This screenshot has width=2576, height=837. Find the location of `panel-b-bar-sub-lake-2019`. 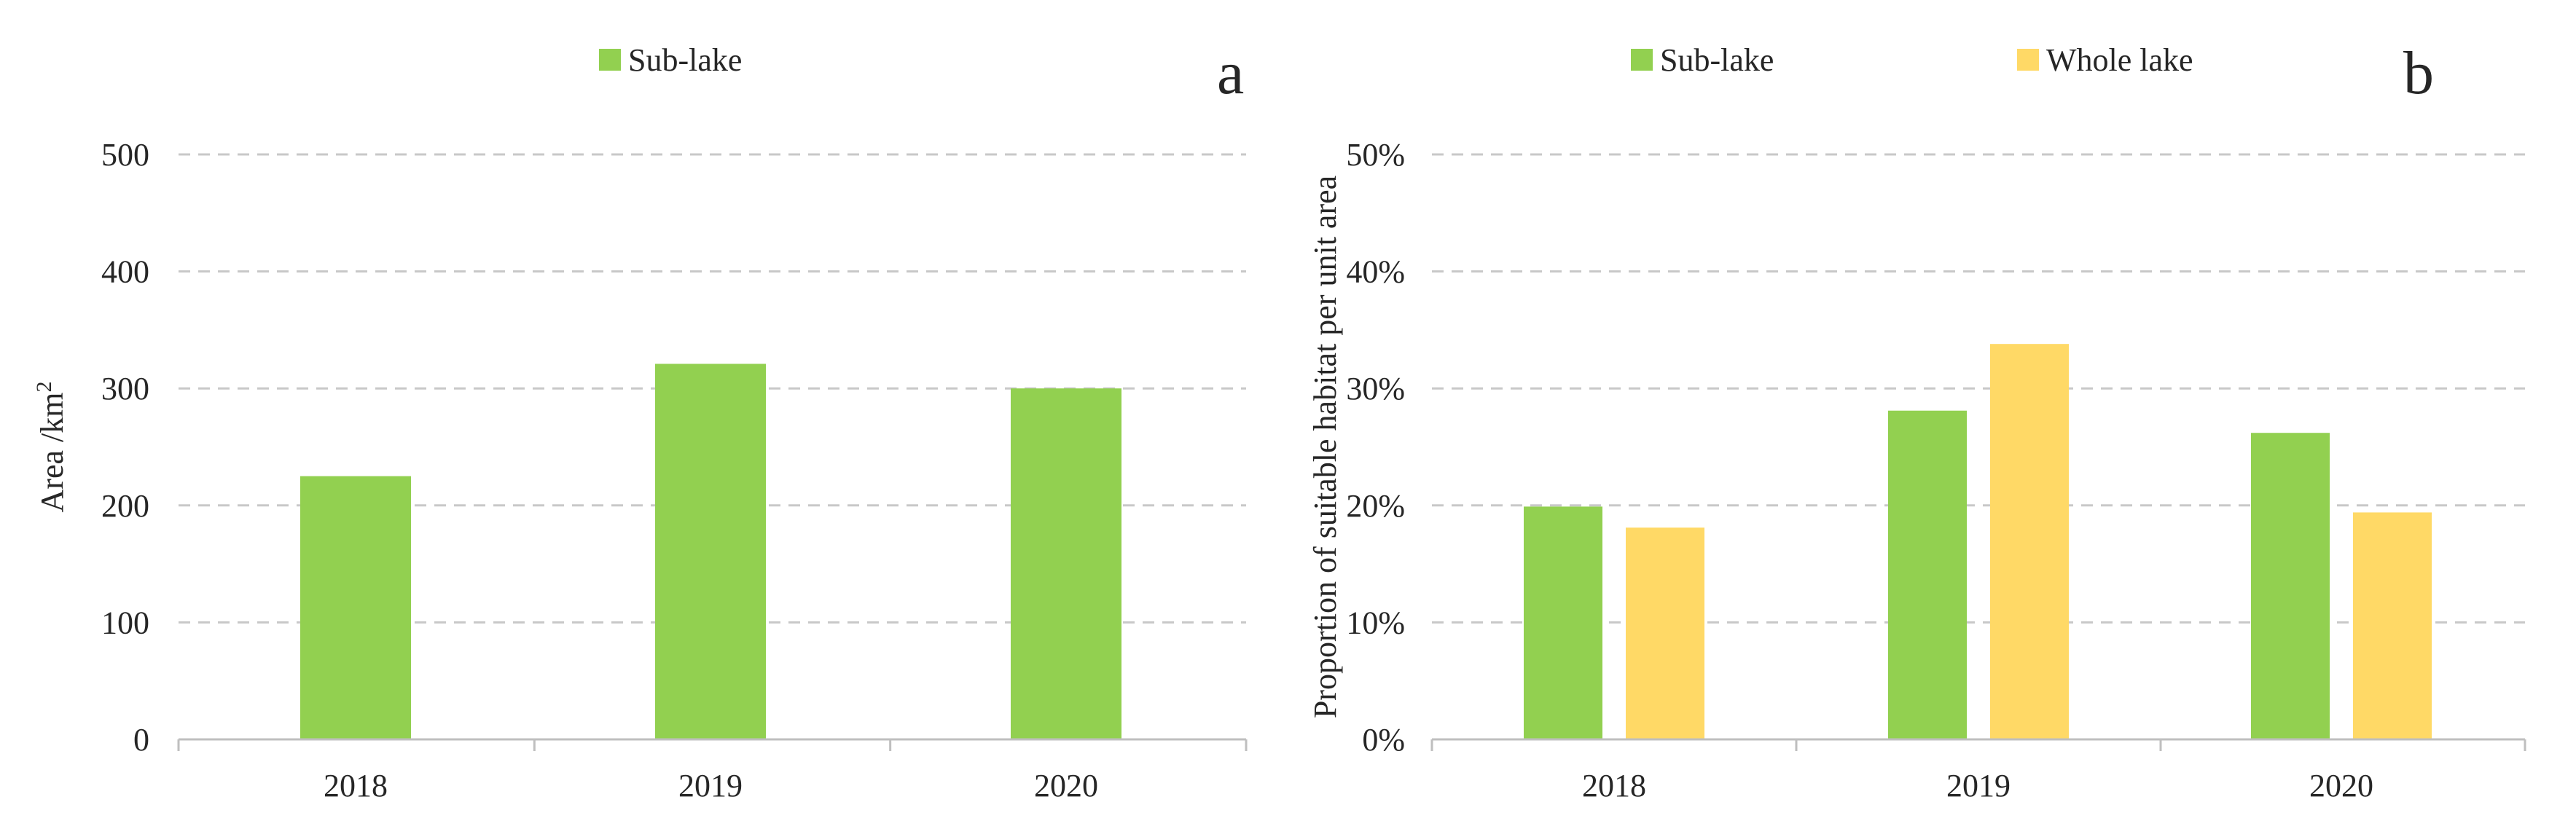

panel-b-bar-sub-lake-2019 is located at coordinates (1927, 574).